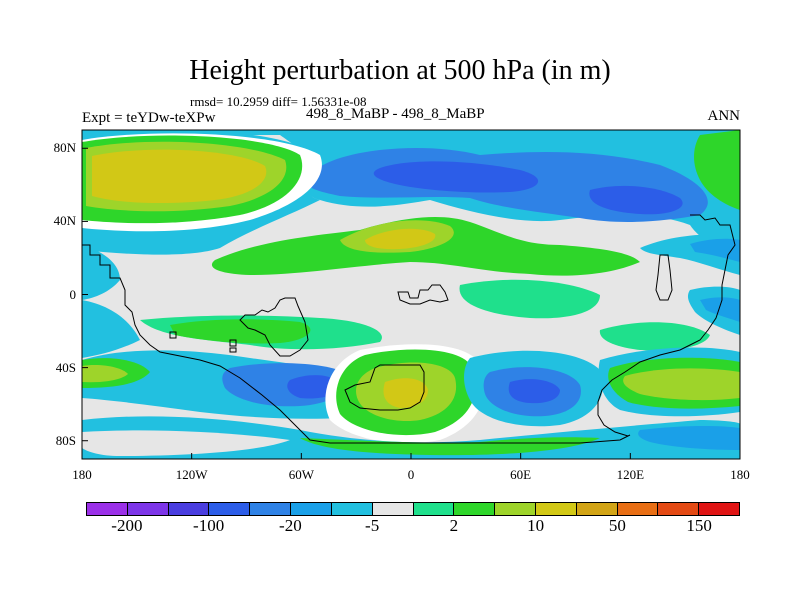 This screenshot has width=800, height=600. I want to click on colorbar-label: -20, so click(290, 525).